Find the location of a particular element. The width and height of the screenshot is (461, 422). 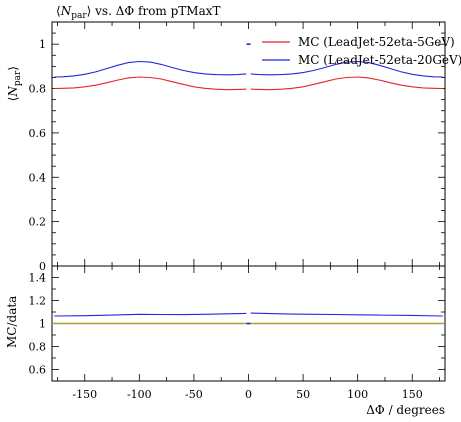

ratio-series-layer is located at coordinates (248, 318).